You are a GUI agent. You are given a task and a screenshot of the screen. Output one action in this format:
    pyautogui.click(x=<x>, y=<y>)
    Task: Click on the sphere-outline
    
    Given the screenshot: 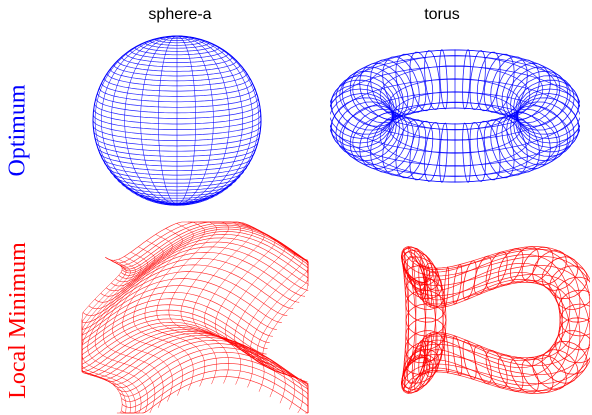 What is the action you would take?
    pyautogui.click(x=177, y=120)
    